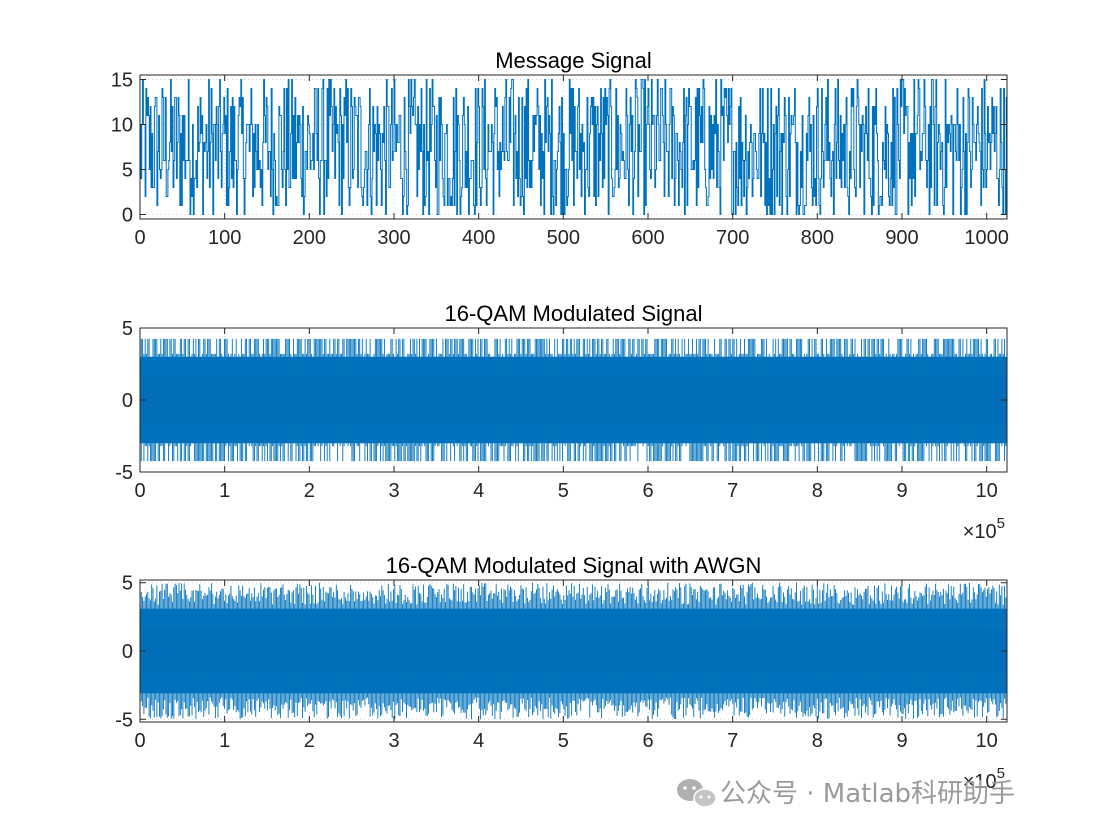 The width and height of the screenshot is (1108, 836). Describe the element at coordinates (309, 238) in the screenshot. I see `x-tick-label: 200` at that location.